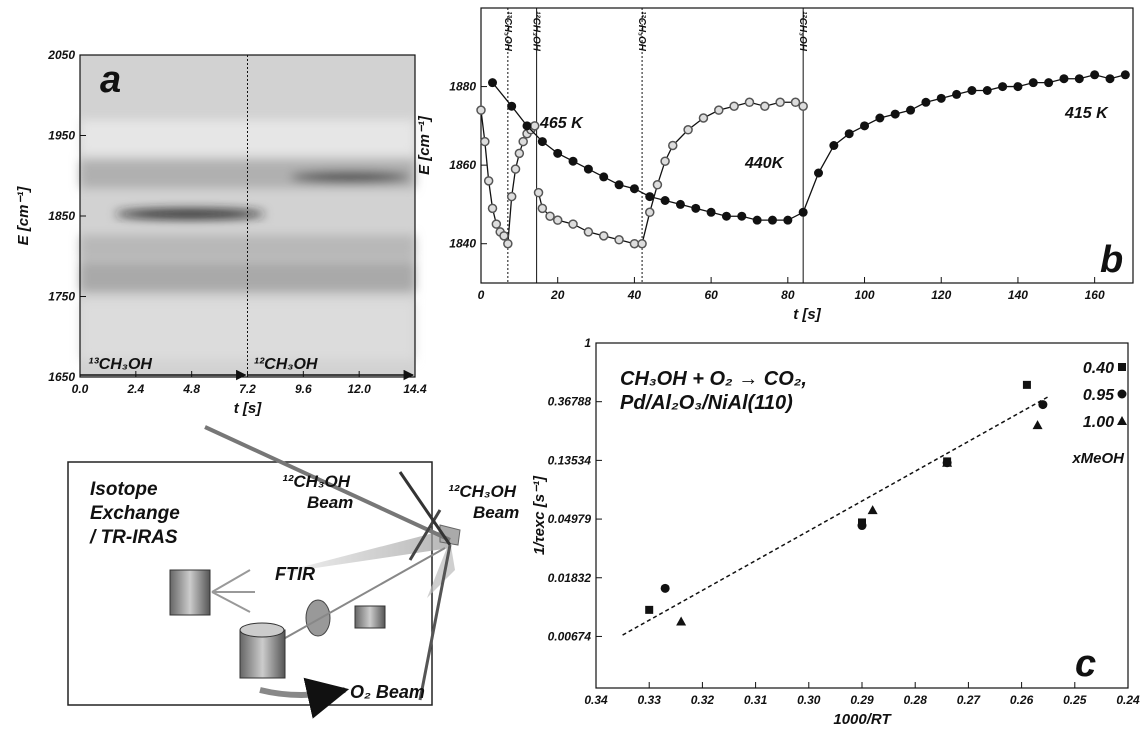 Image resolution: width=1140 pixels, height=730 pixels. What do you see at coordinates (1098, 458) in the screenshot?
I see `legend-title: xMeOH` at bounding box center [1098, 458].